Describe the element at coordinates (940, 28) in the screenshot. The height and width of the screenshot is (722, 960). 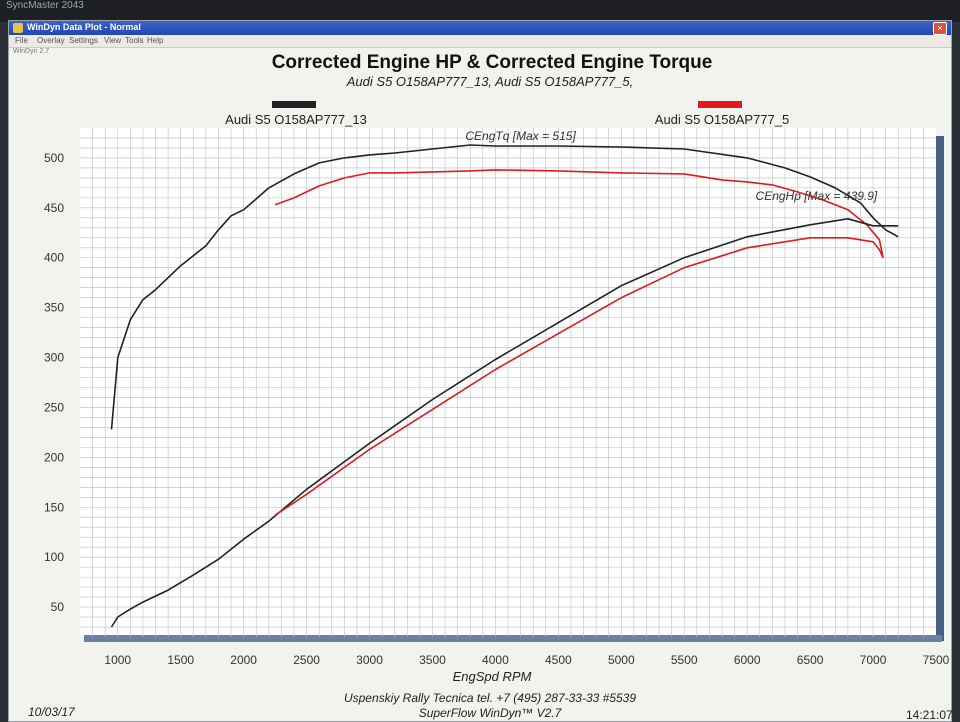
I see `close-button: ×` at that location.